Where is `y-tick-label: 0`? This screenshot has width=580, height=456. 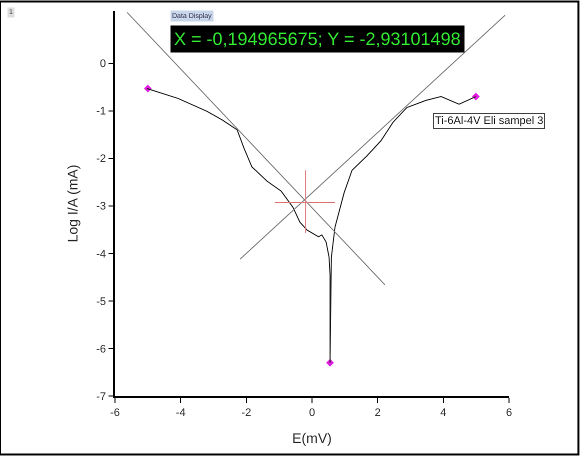
y-tick-label: 0 is located at coordinates (103, 64).